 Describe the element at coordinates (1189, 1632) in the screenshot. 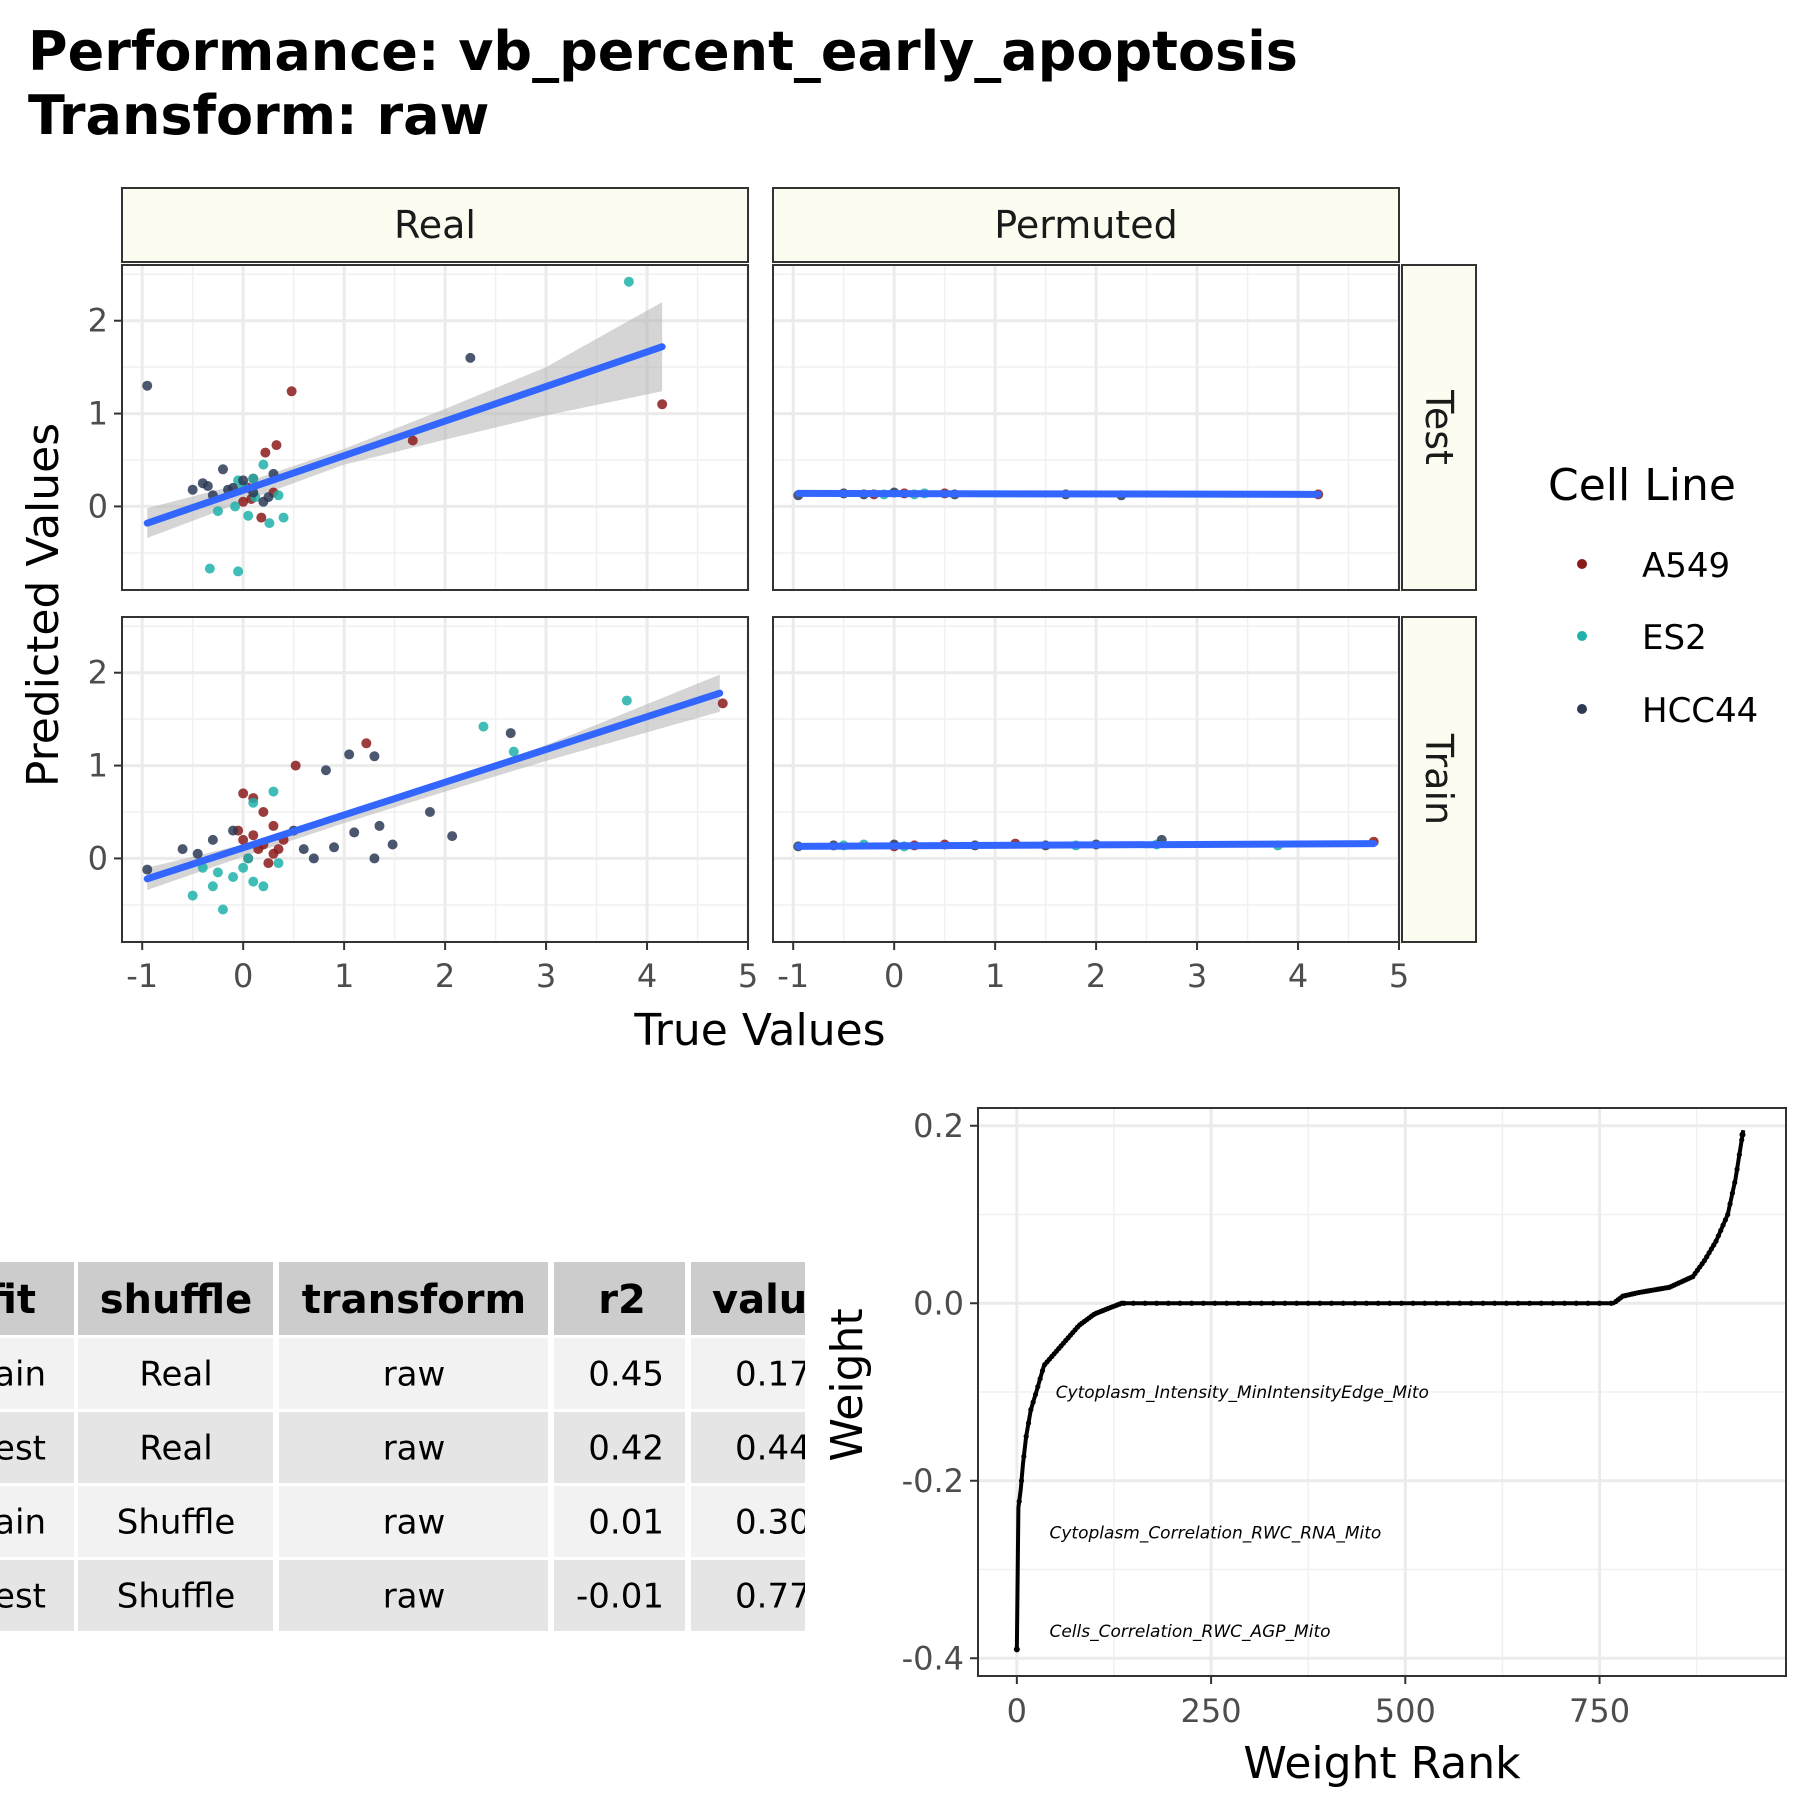

I see `weight-annotation: Cells_Correlation_RWC_AGP_Mito` at that location.